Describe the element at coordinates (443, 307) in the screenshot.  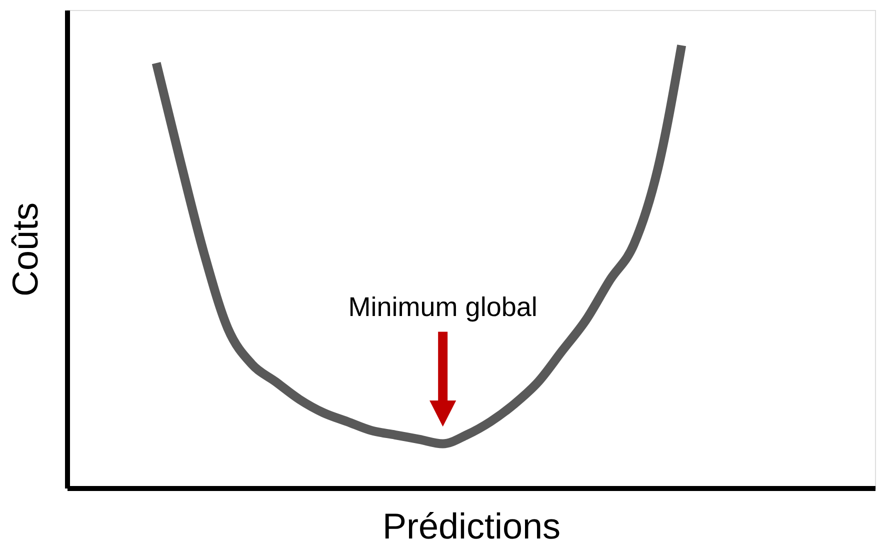
I see `annotation: Minimum global` at that location.